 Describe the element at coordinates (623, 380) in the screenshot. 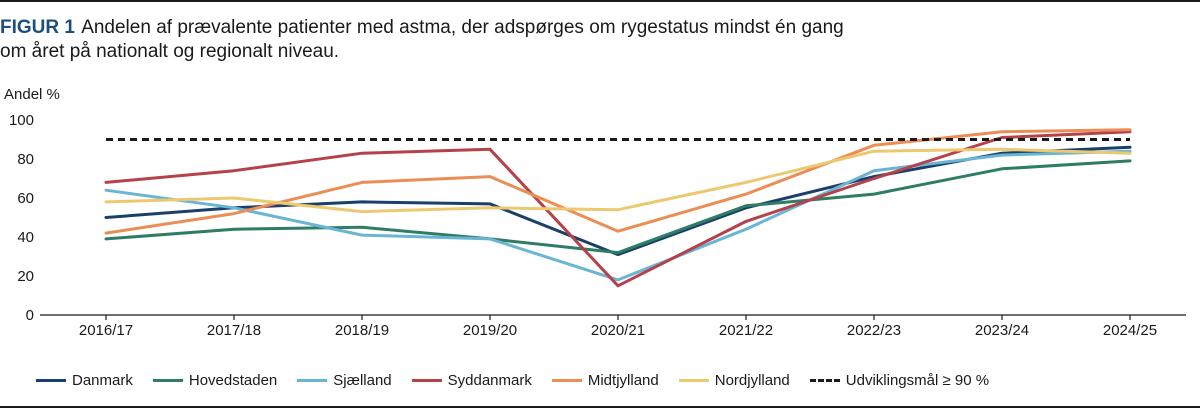

I see `legend-label: Midtjylland` at that location.